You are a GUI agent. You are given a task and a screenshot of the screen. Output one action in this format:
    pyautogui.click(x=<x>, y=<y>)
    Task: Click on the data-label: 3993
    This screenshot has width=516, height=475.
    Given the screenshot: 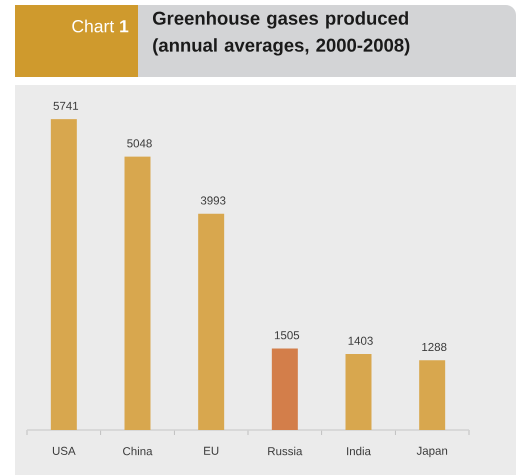 What is the action you would take?
    pyautogui.click(x=213, y=200)
    